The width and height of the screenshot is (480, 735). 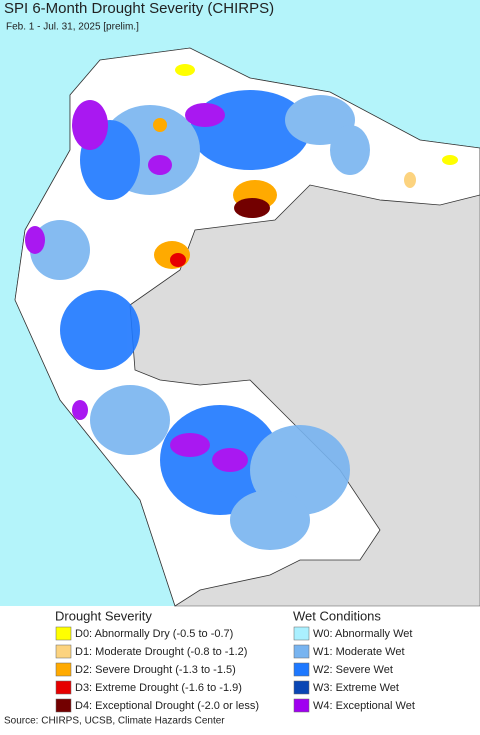 What do you see at coordinates (139, 8) in the screenshot?
I see `title: SPI 6-Month Drought Severity (CHIRPS)` at bounding box center [139, 8].